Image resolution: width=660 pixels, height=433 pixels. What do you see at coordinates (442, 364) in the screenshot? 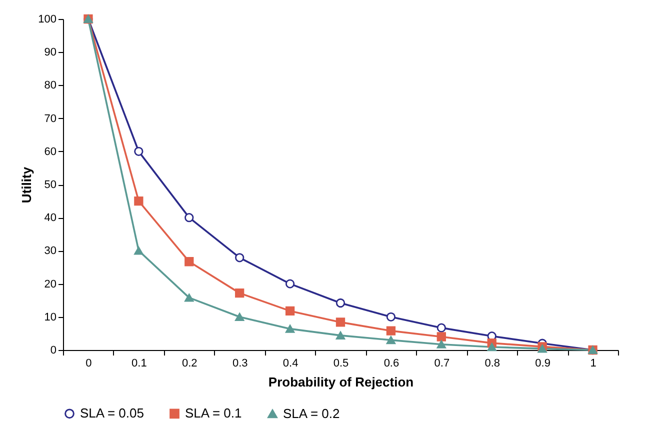
I see `x-tick-label: 0.7` at bounding box center [442, 364].